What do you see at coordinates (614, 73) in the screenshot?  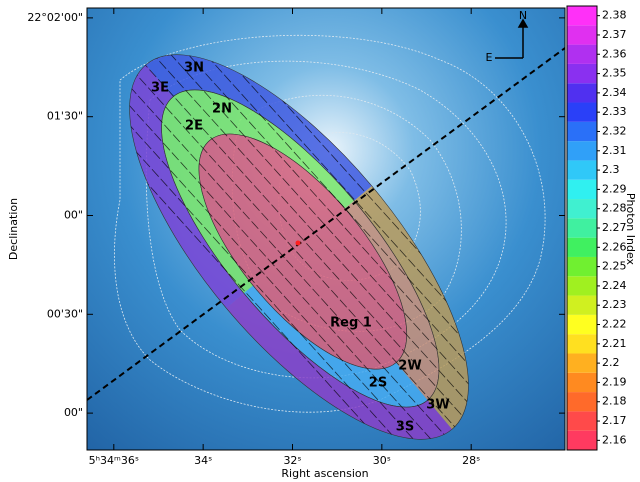 I see `colorbar-tick-label: 2.35` at bounding box center [614, 73].